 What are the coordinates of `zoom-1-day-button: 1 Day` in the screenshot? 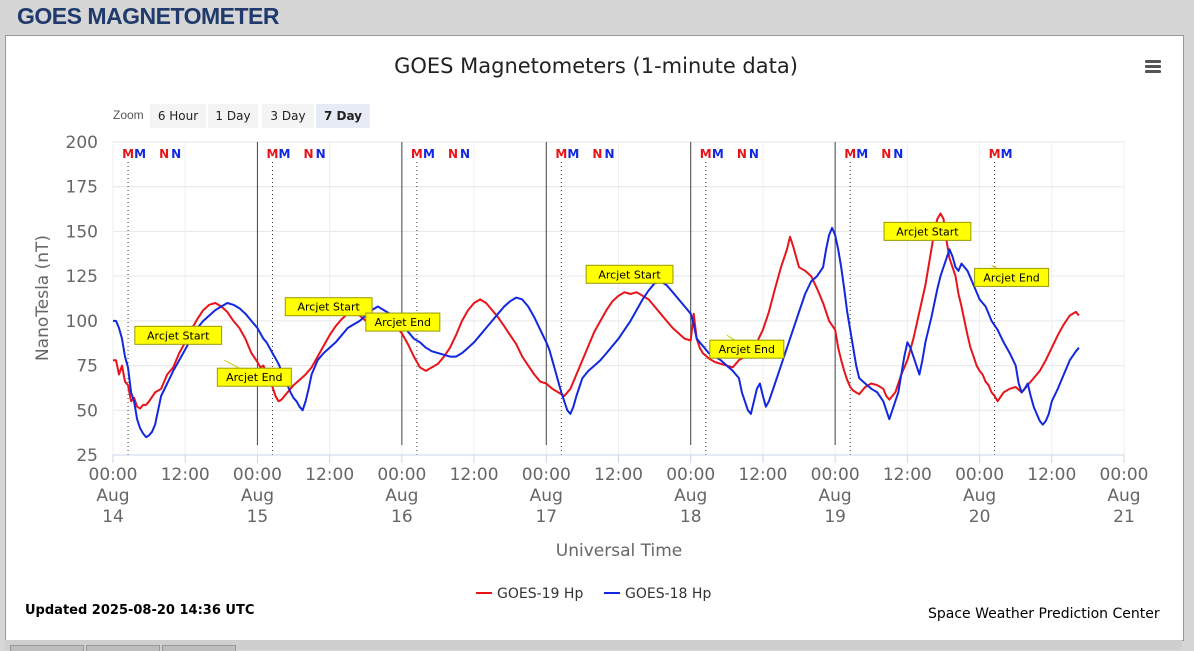 It's located at (233, 116).